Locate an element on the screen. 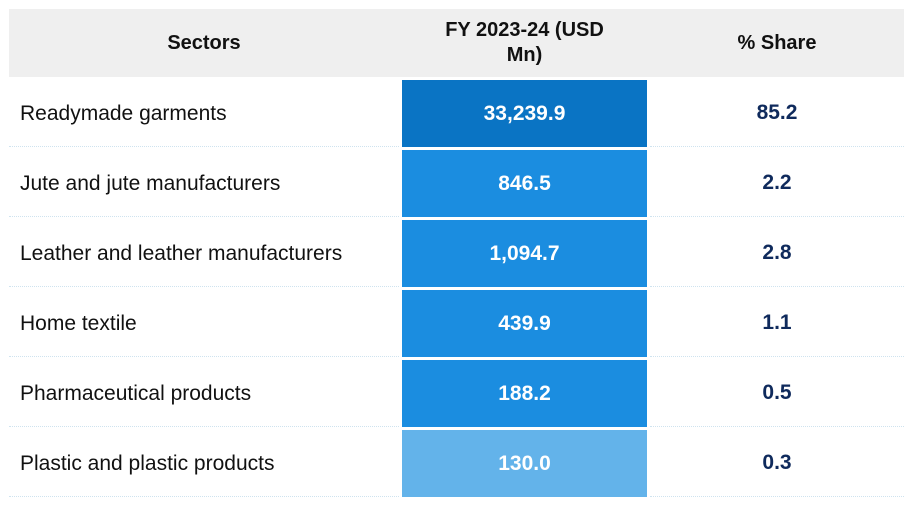 The image size is (915, 508). share-cell: 1.1 is located at coordinates (777, 323).